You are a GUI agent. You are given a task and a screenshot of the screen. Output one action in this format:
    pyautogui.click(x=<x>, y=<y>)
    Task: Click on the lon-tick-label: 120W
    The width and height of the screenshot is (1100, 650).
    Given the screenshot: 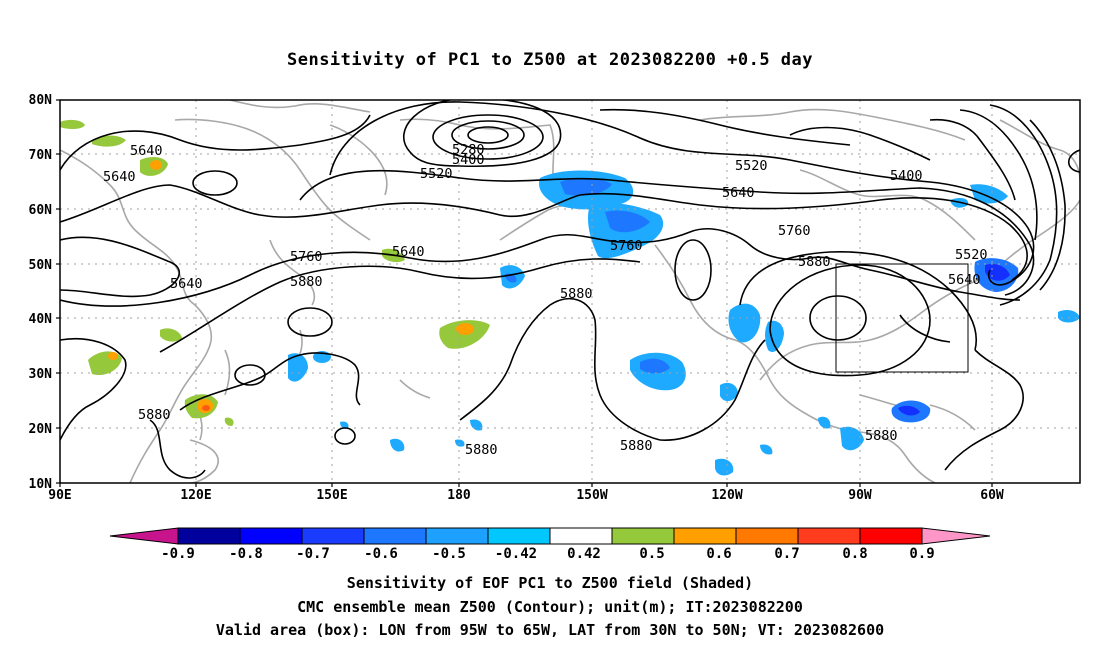 What is the action you would take?
    pyautogui.click(x=726, y=495)
    